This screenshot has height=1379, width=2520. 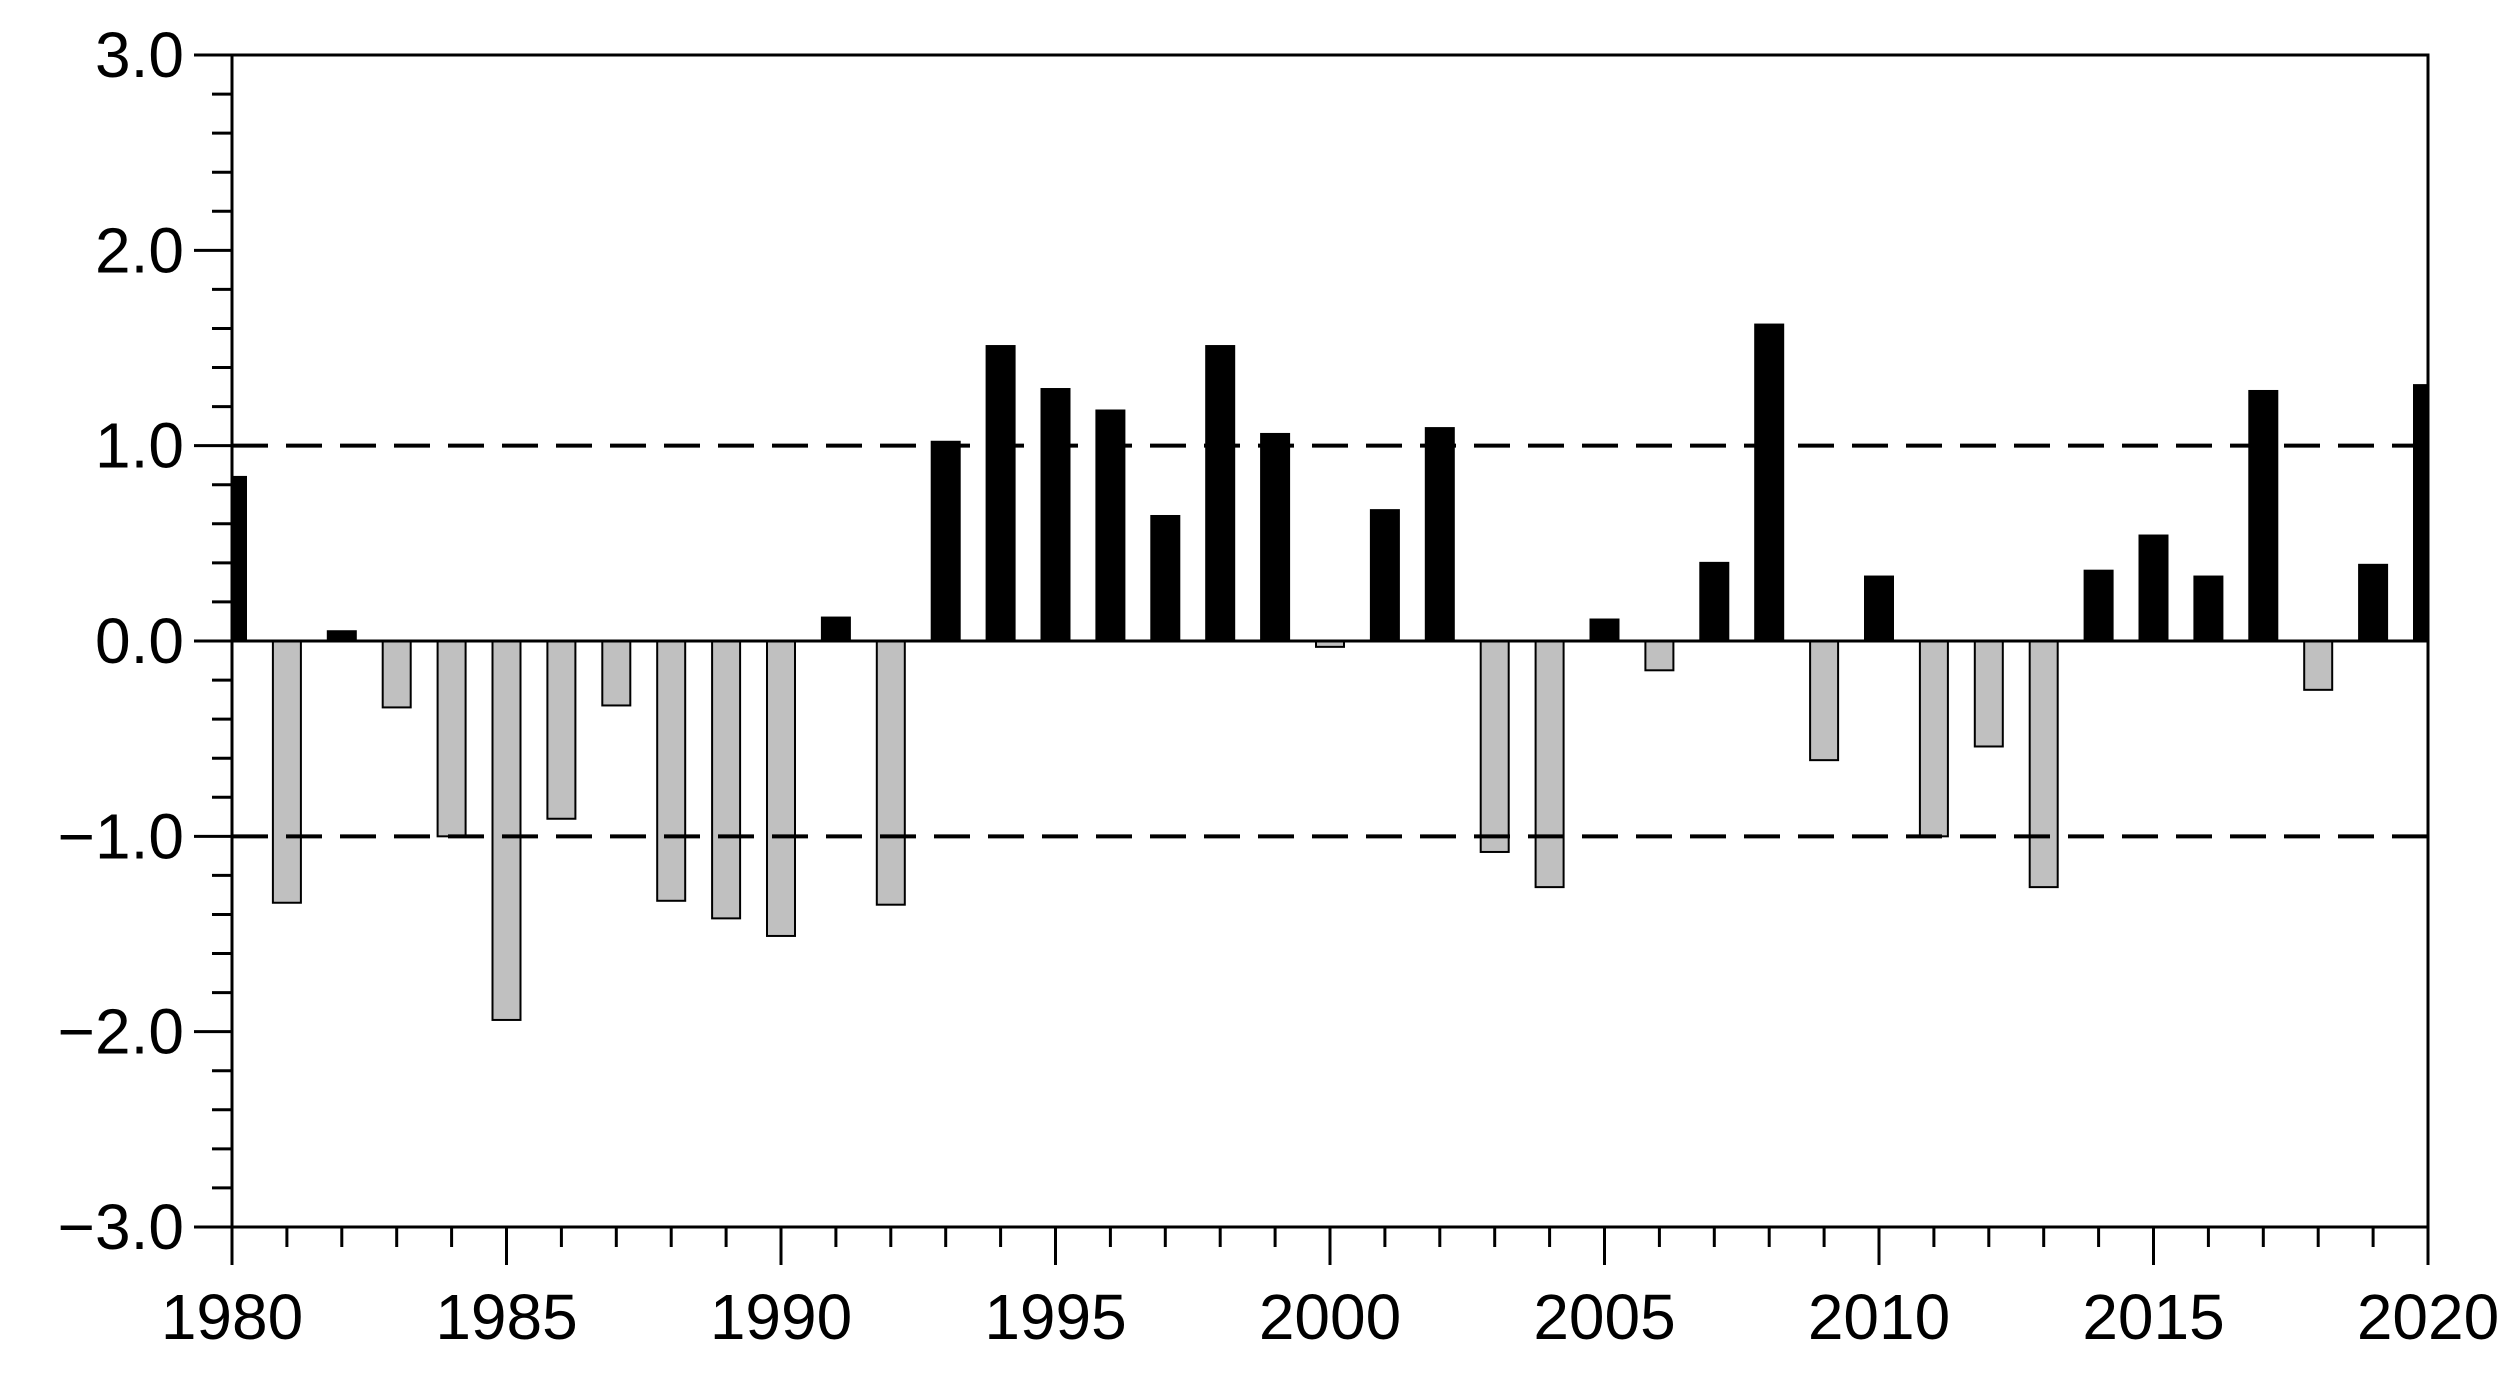 What do you see at coordinates (2098, 605) in the screenshot?
I see `bar-2014` at bounding box center [2098, 605].